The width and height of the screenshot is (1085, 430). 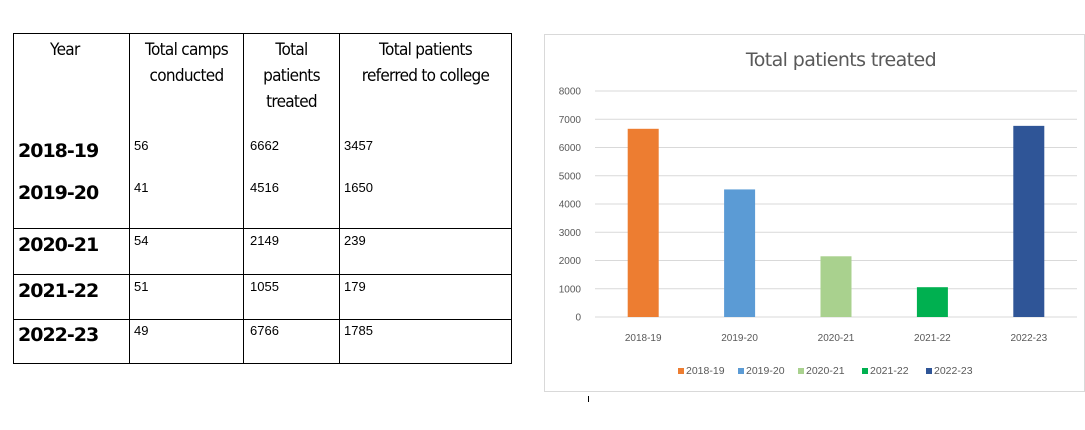 I want to click on y-tick-label: 6000, so click(x=570, y=148).